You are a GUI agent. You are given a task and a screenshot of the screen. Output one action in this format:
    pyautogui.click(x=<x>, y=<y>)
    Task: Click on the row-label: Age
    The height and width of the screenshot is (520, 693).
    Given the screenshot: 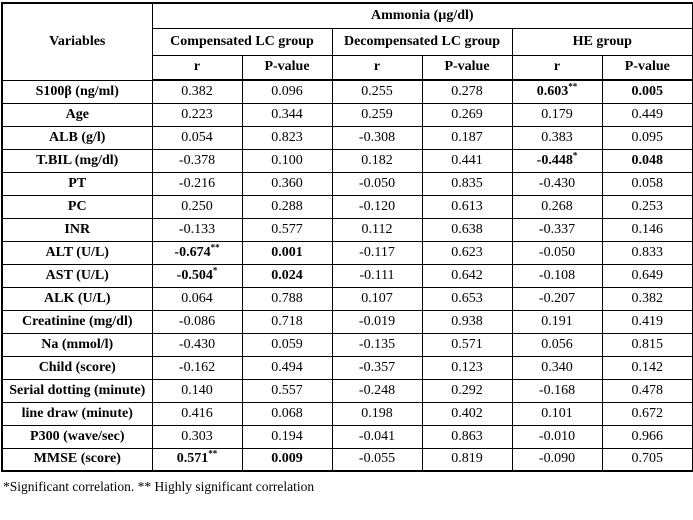 What is the action you would take?
    pyautogui.click(x=77, y=114)
    